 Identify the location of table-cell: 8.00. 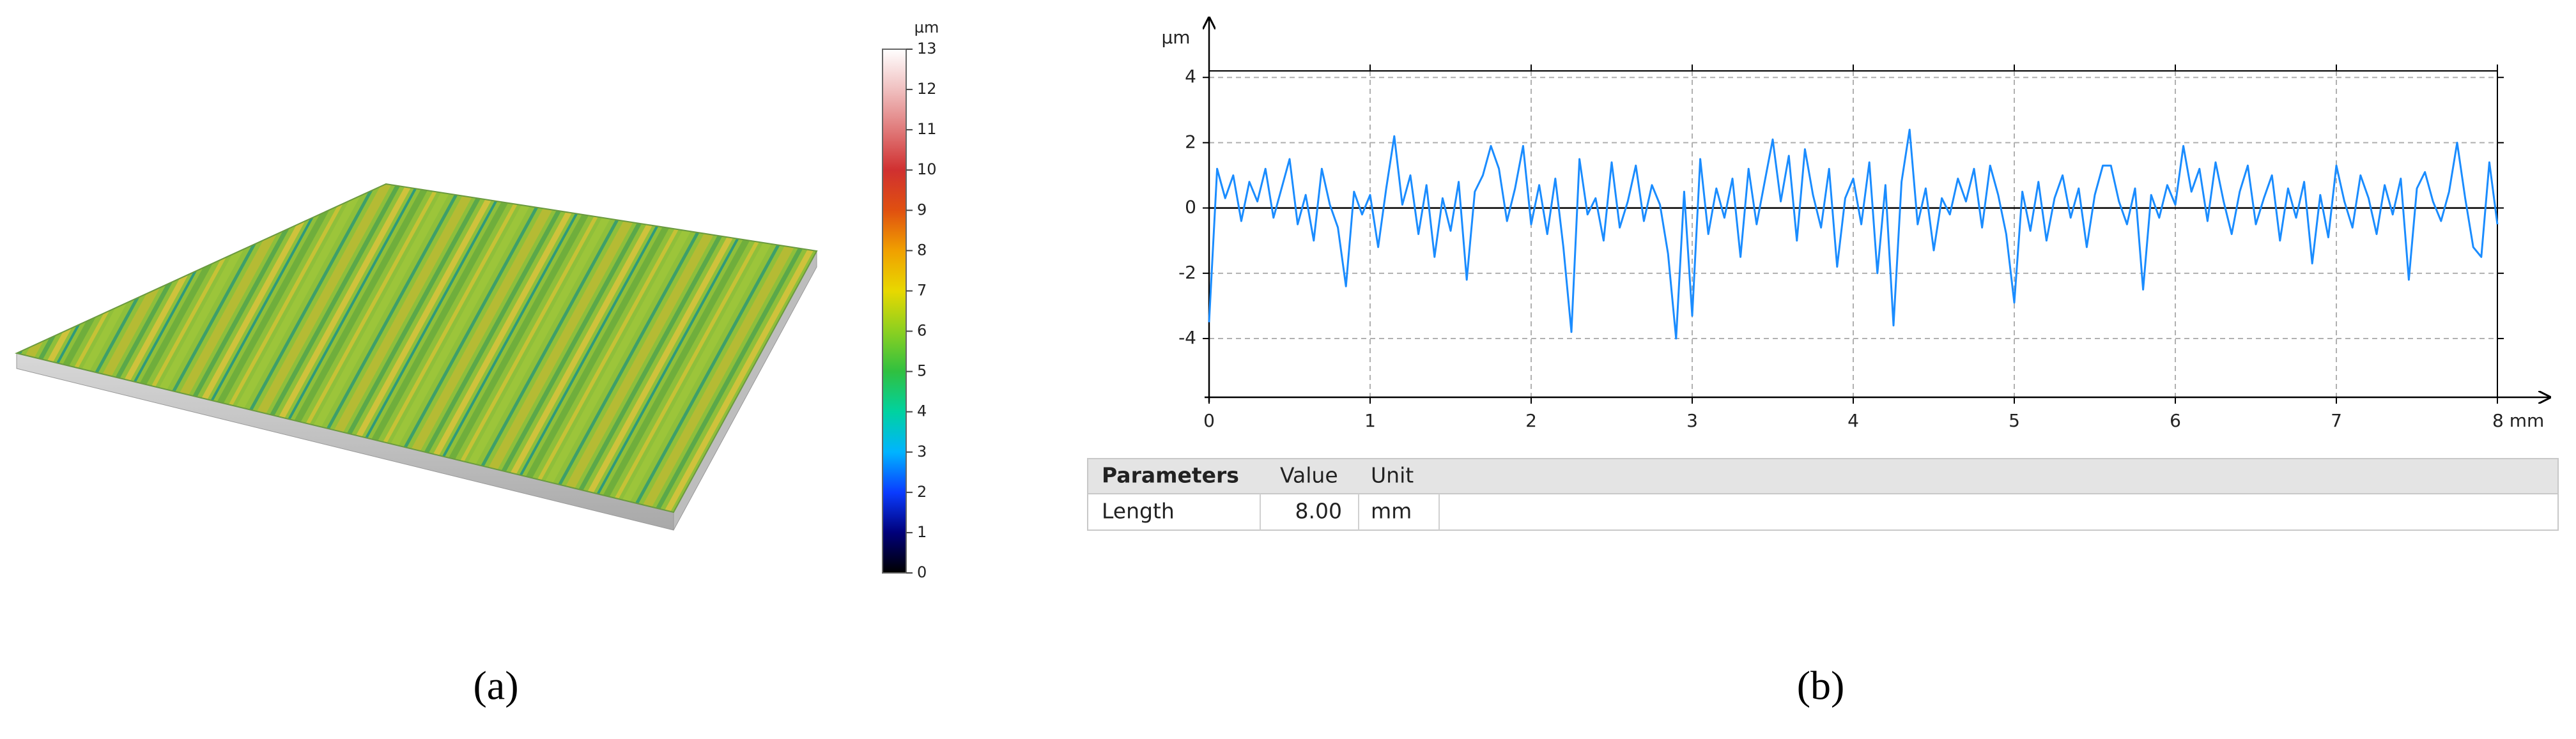
(1318, 511).